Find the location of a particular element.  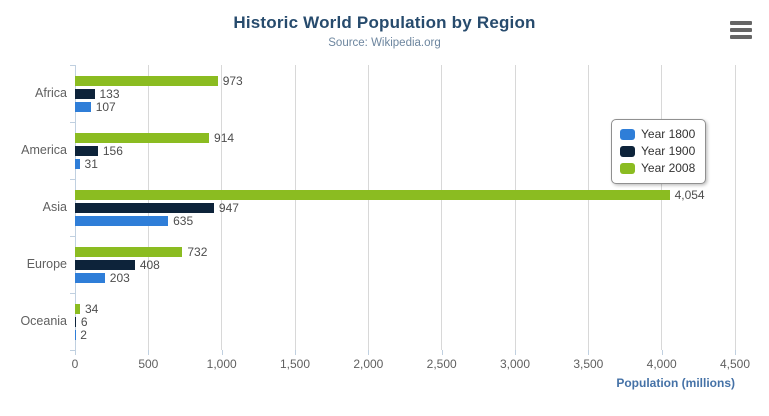

legend: Year 1800 Year 1900 Year 2008 is located at coordinates (659, 151).